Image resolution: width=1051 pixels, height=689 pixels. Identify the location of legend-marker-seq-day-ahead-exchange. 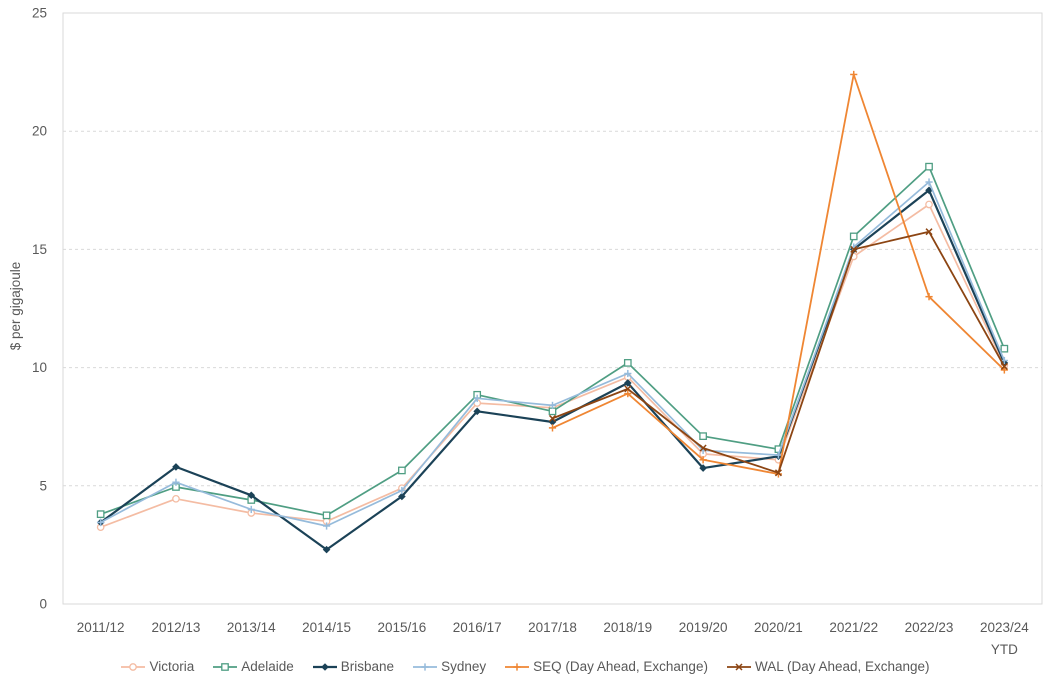
(517, 666).